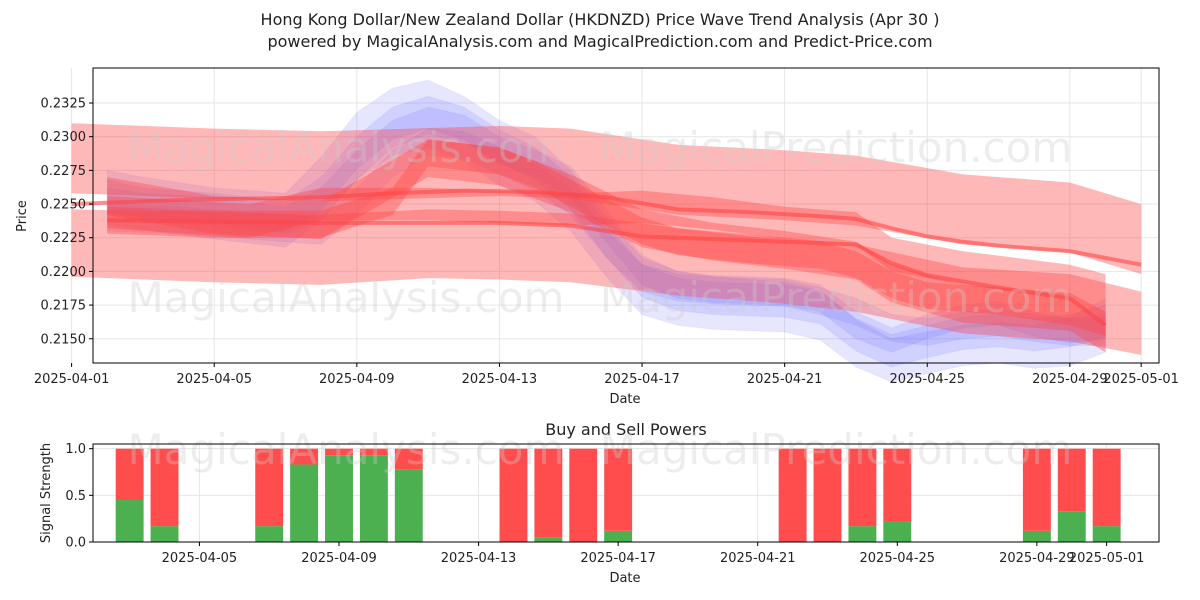 This screenshot has width=1200, height=600. What do you see at coordinates (64, 205) in the screenshot?
I see `price-y-tick-label: 0.2250` at bounding box center [64, 205].